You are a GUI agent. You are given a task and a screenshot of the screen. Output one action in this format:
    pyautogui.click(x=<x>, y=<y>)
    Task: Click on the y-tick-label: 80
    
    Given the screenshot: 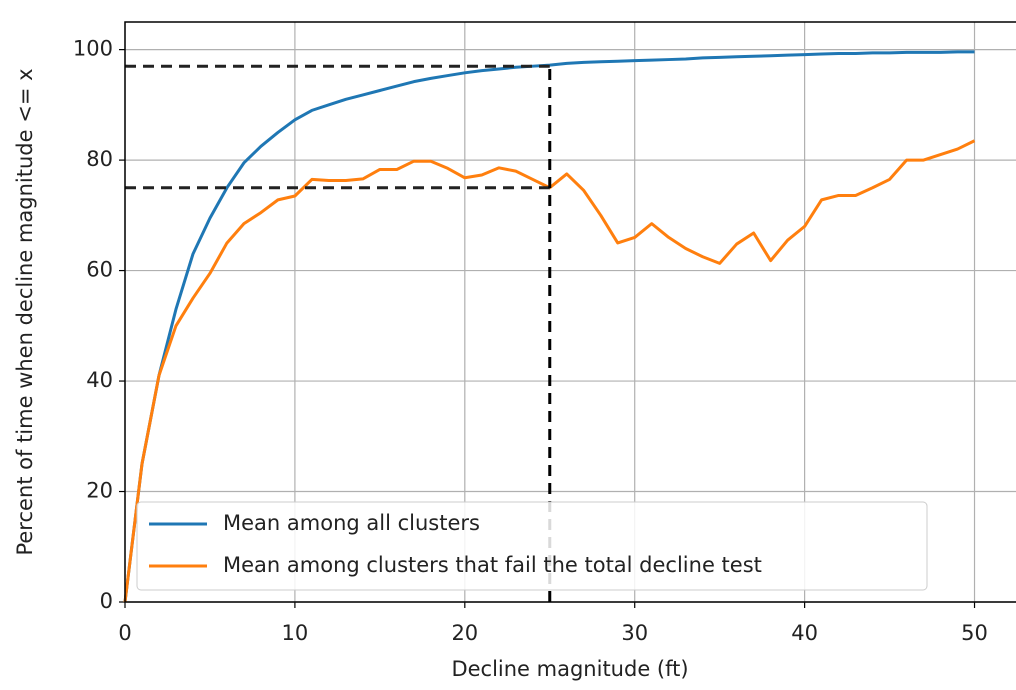 What is the action you would take?
    pyautogui.click(x=99, y=159)
    